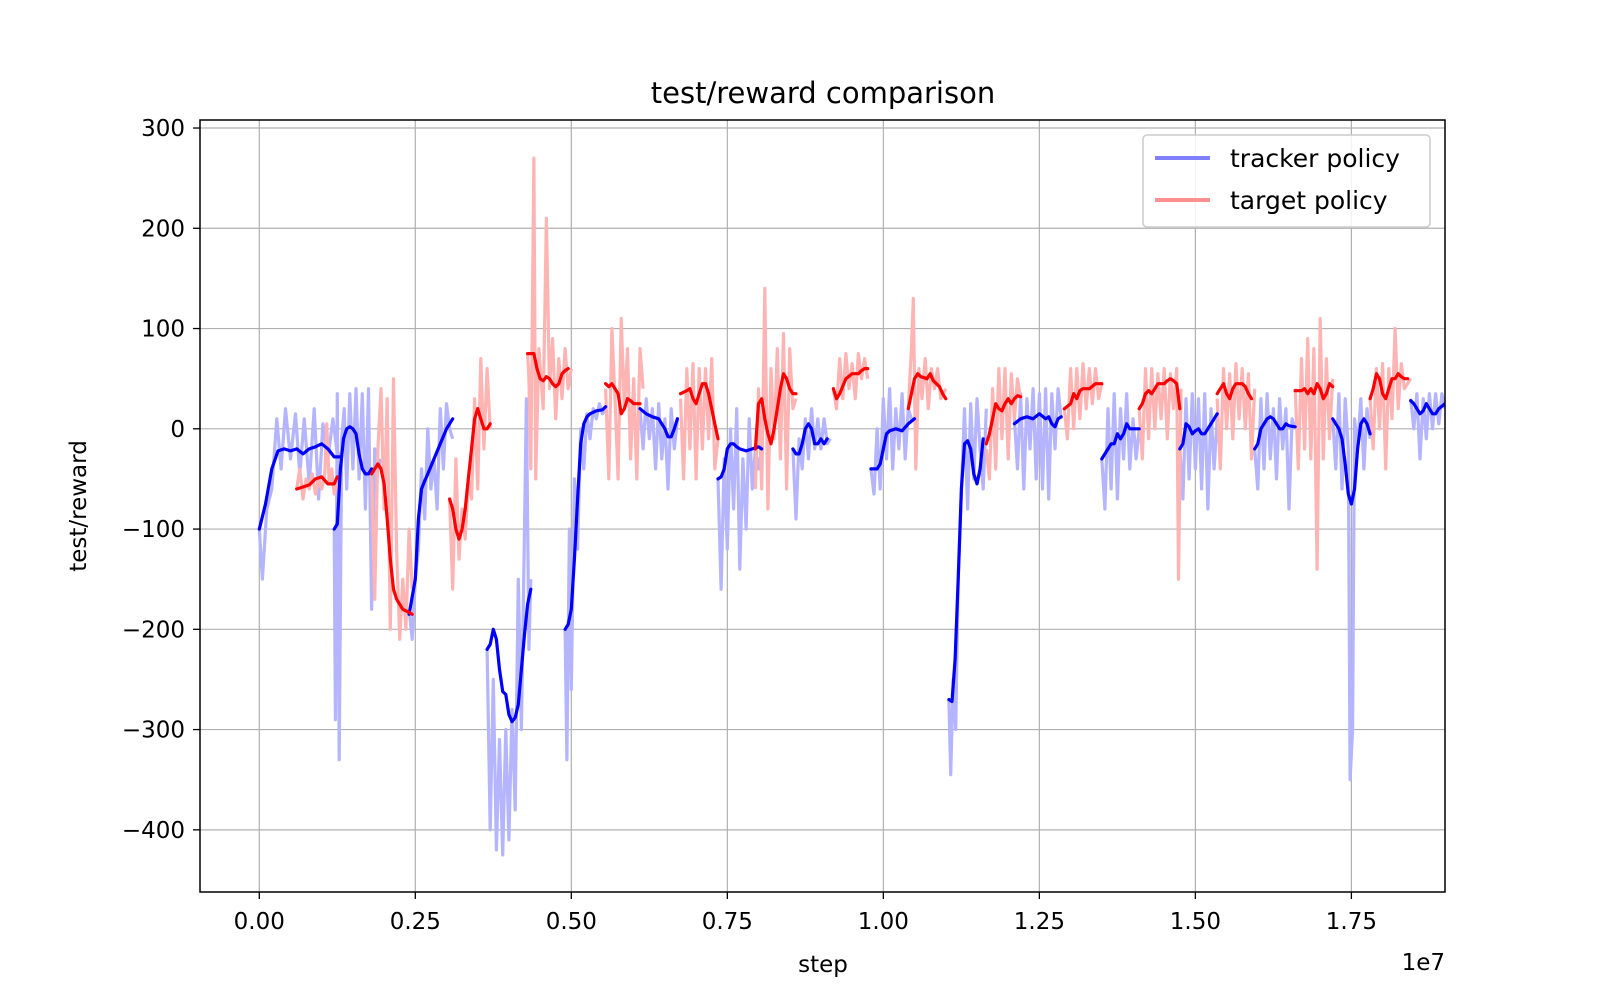 Image resolution: width=1600 pixels, height=1000 pixels. Describe the element at coordinates (823, 965) in the screenshot. I see `x-axis-label: step` at that location.